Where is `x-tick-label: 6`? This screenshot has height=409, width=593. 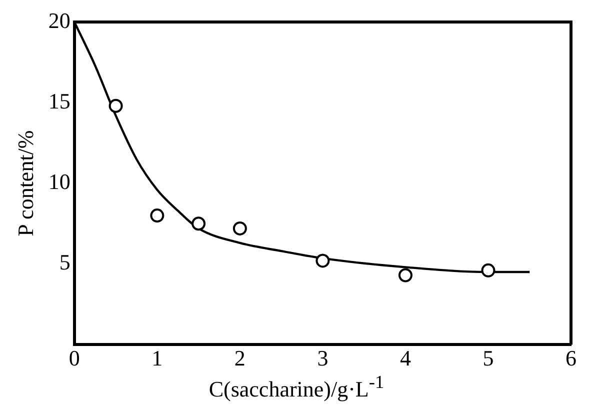
x-tick-label: 6 is located at coordinates (571, 358).